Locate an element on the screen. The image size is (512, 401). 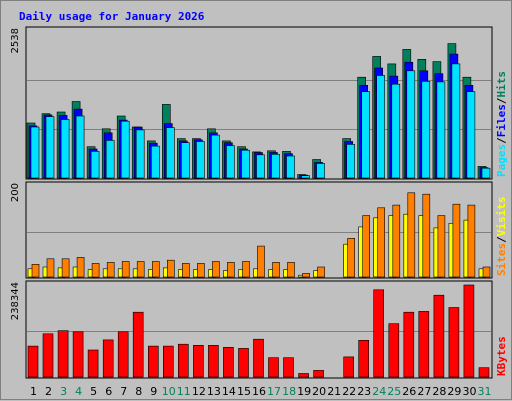
day-label-5: 5 is located at coordinates (93, 391).